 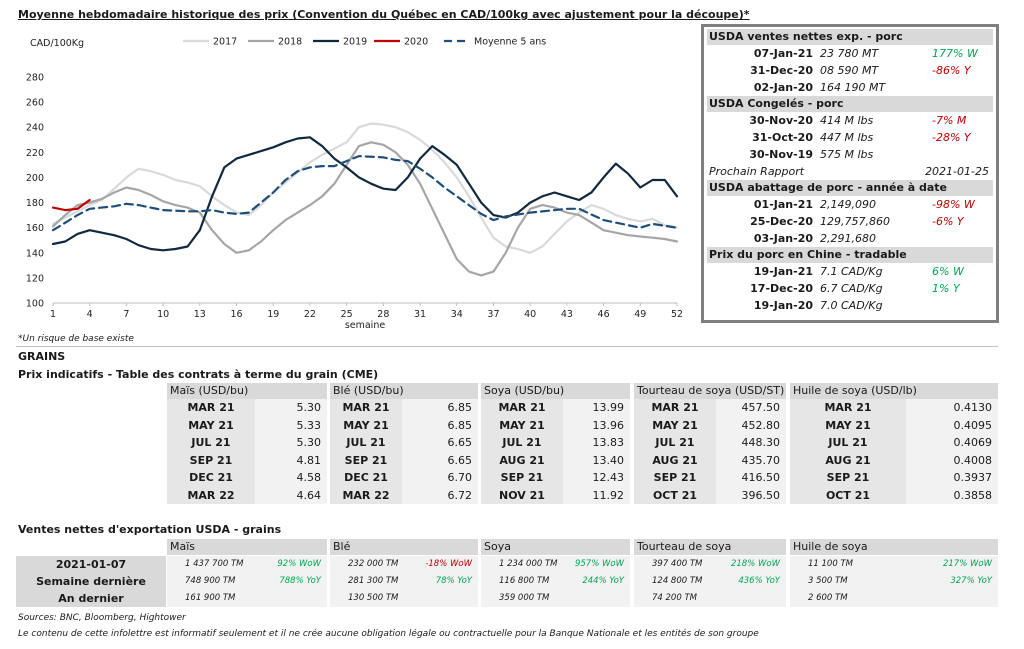 I want to click on futures-group-title: Tourteau de soya (USD/ST), so click(x=710, y=391).